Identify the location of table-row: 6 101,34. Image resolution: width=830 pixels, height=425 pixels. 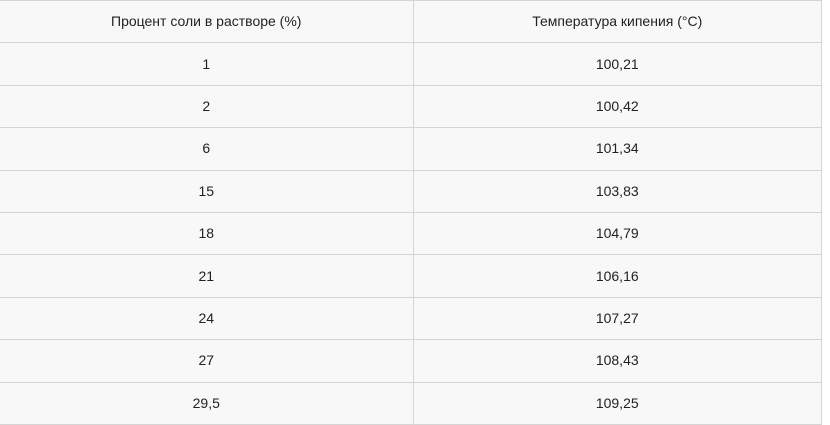
(411, 149).